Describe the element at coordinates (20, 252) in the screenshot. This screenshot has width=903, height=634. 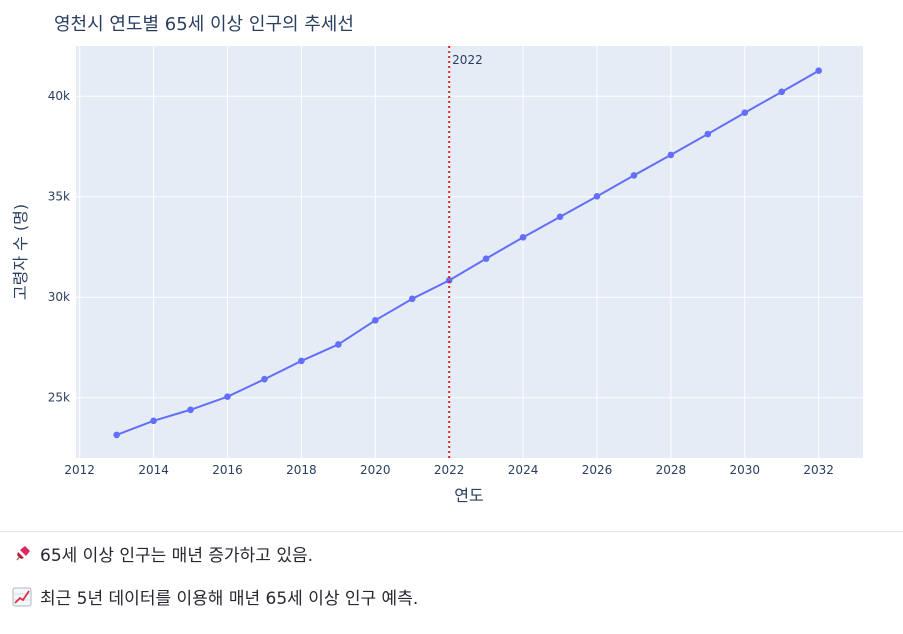
I see `y-axis-title: 고령자 수 (명)` at that location.